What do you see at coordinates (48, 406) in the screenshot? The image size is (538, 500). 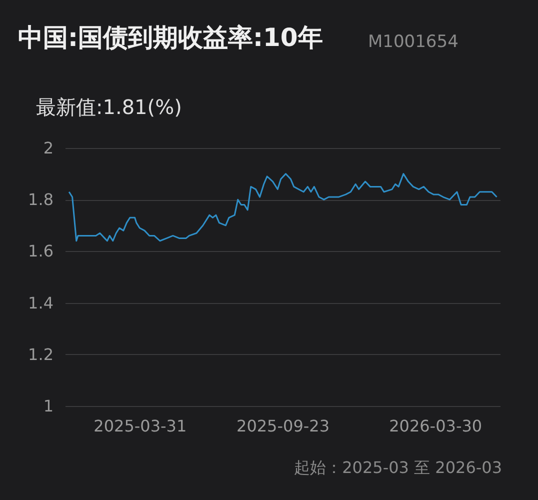 I see `y-tick-label: 1` at bounding box center [48, 406].